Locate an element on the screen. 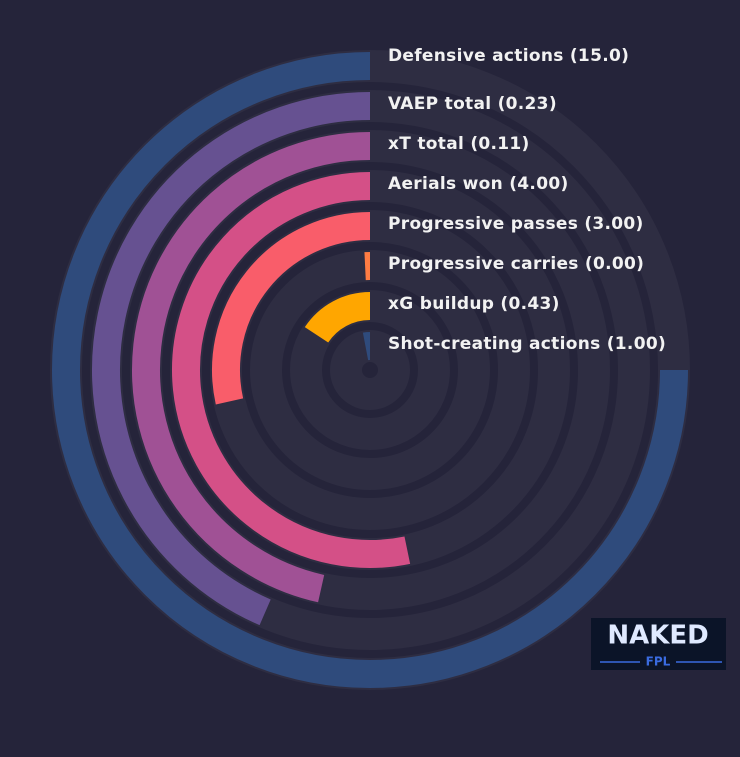 The image size is (740, 757). bar-label: Aerials won (4.00) is located at coordinates (478, 184).